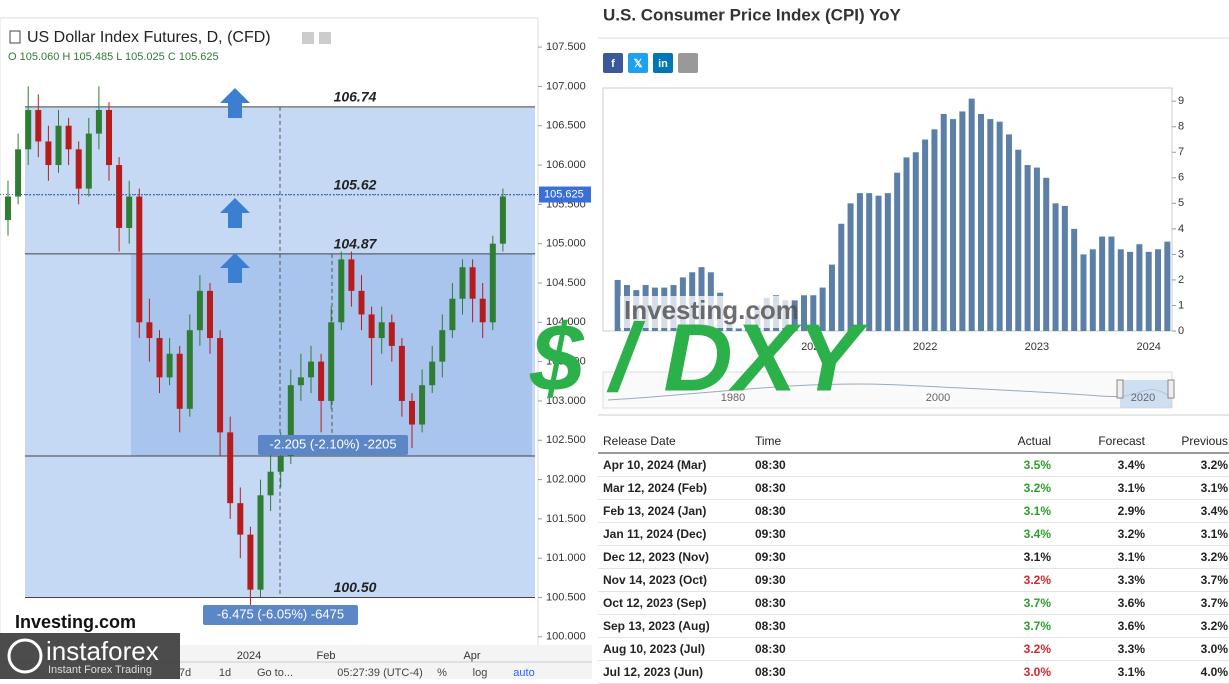 This screenshot has width=1229, height=684. What do you see at coordinates (653, 672) in the screenshot?
I see `table-cell: Jul 12, 2023 (Jun)` at bounding box center [653, 672].